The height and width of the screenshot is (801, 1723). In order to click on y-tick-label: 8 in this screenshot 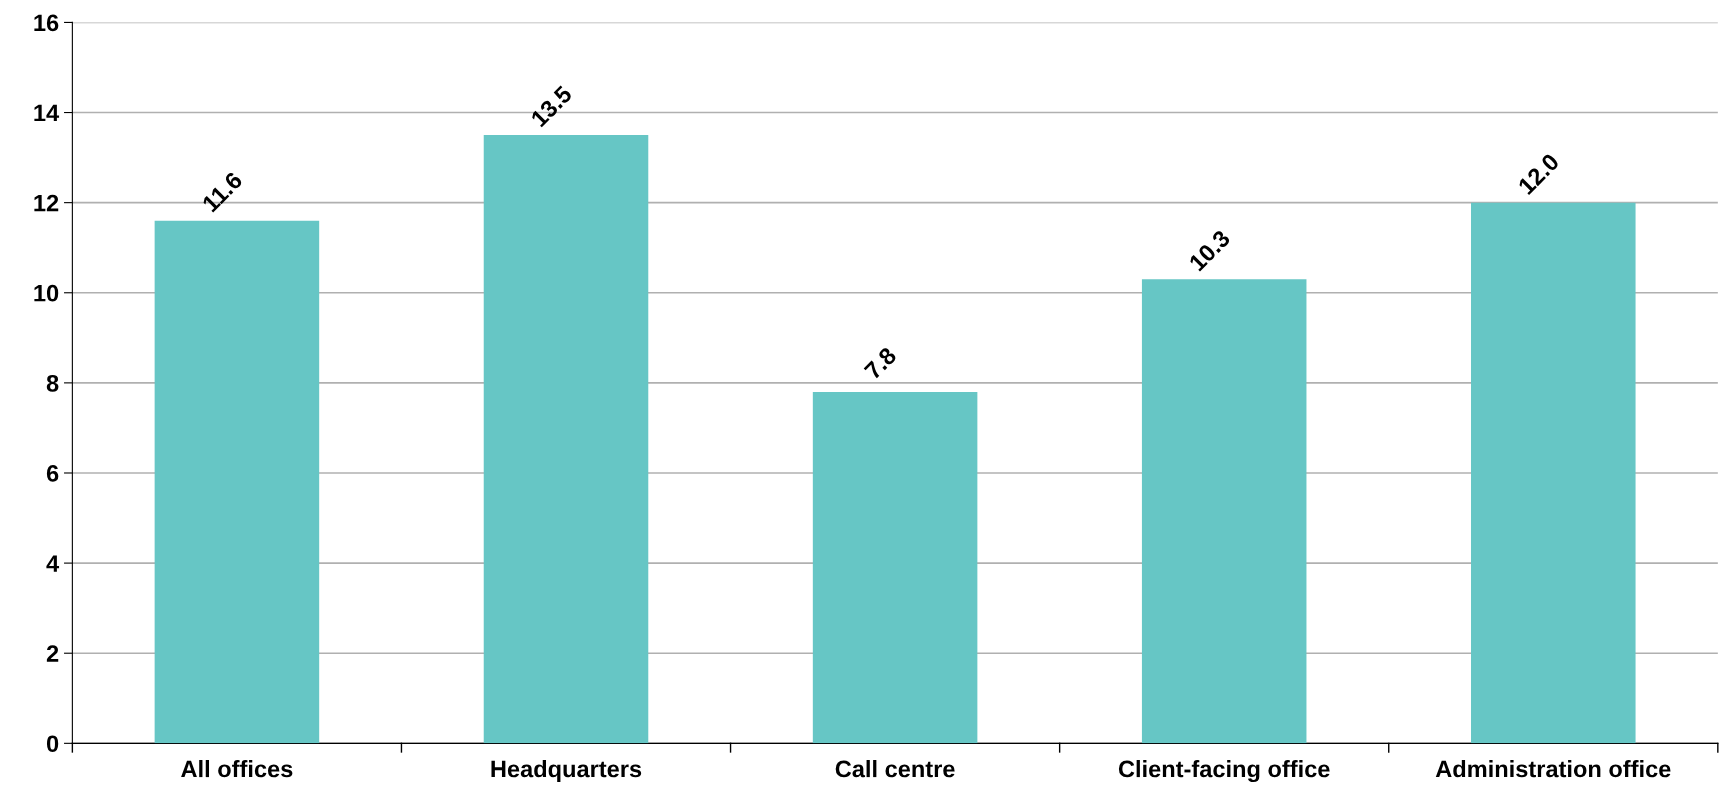, I will do `click(52, 383)`.